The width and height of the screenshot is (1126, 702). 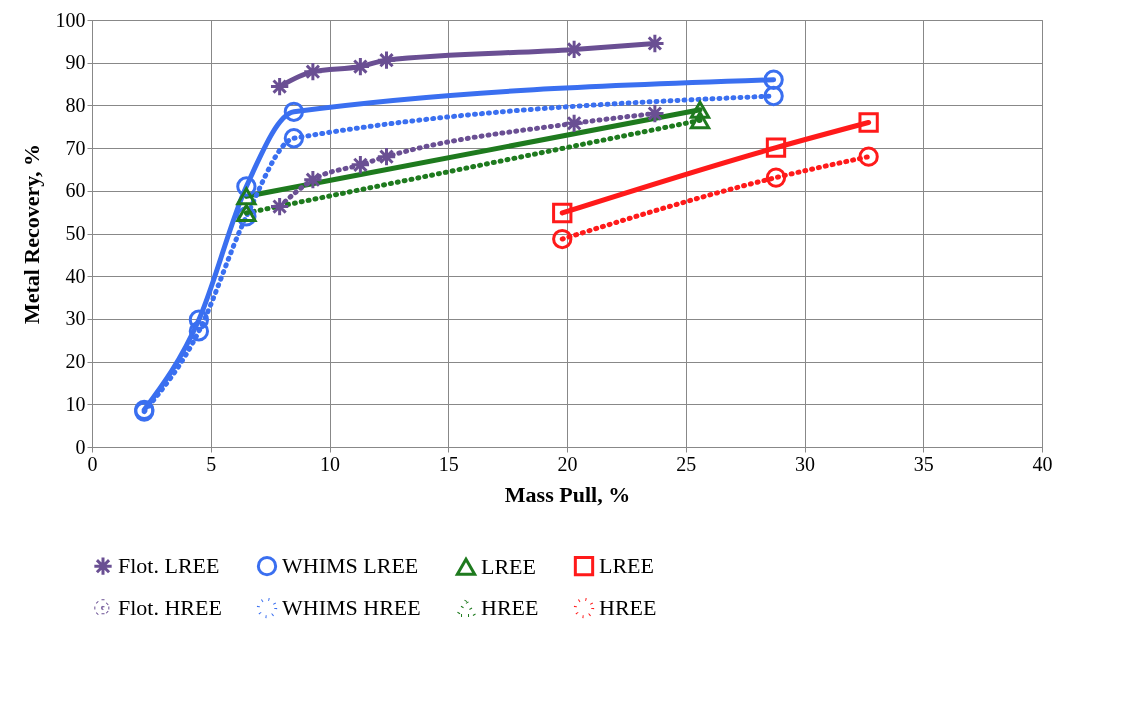 I want to click on y-tick-label: 70, so click(x=75, y=147).